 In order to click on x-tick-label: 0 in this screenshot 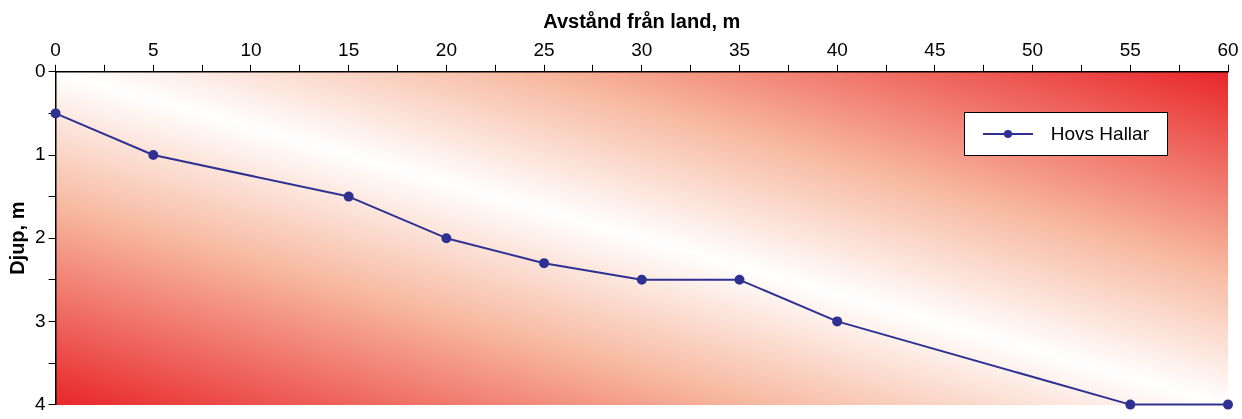, I will do `click(55, 49)`.